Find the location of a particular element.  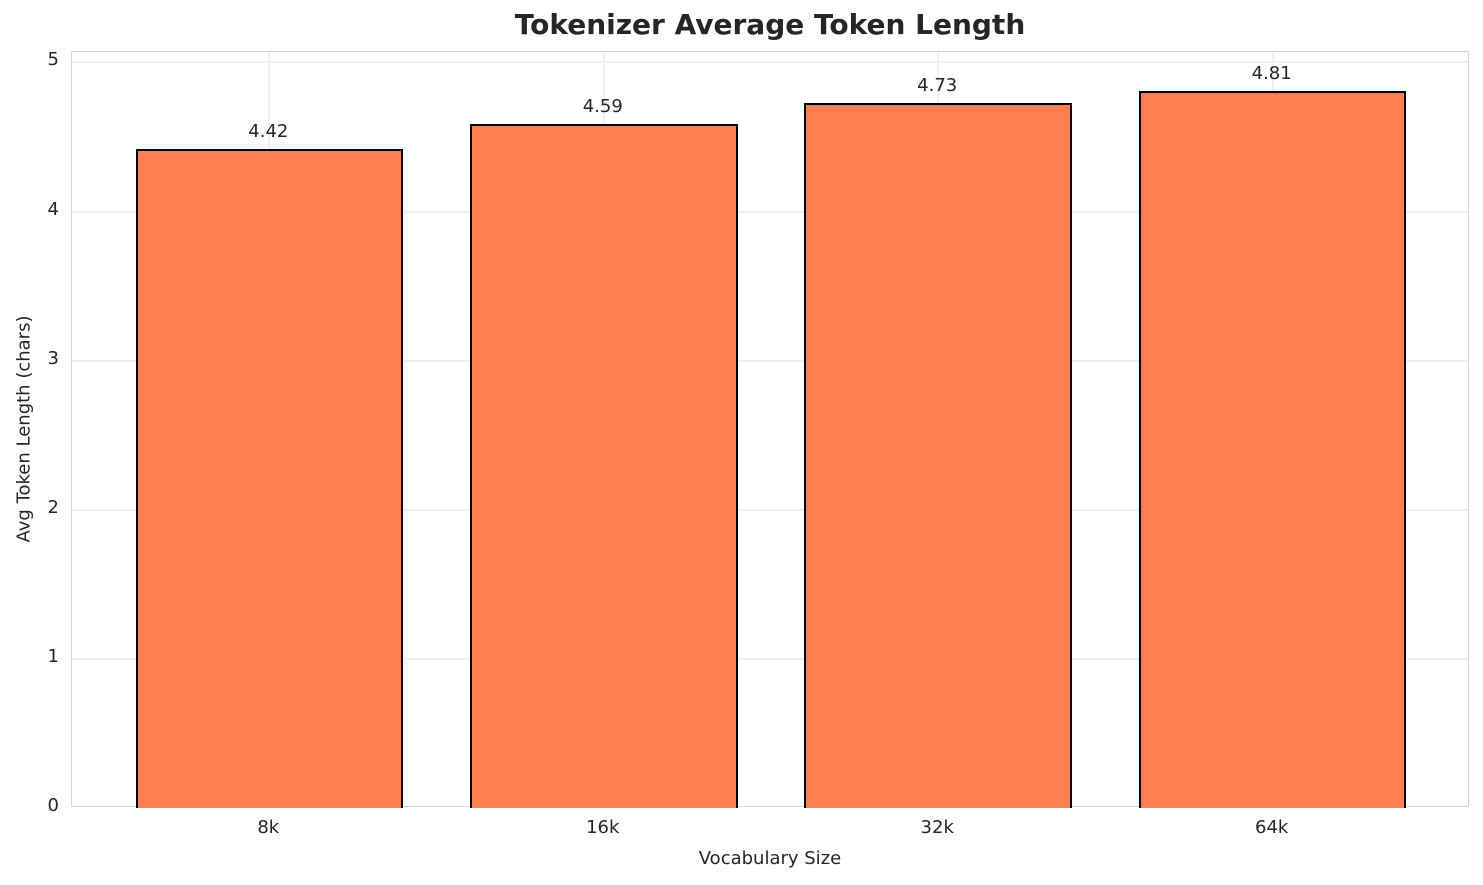

y-tick-label: 4 is located at coordinates (53, 209).